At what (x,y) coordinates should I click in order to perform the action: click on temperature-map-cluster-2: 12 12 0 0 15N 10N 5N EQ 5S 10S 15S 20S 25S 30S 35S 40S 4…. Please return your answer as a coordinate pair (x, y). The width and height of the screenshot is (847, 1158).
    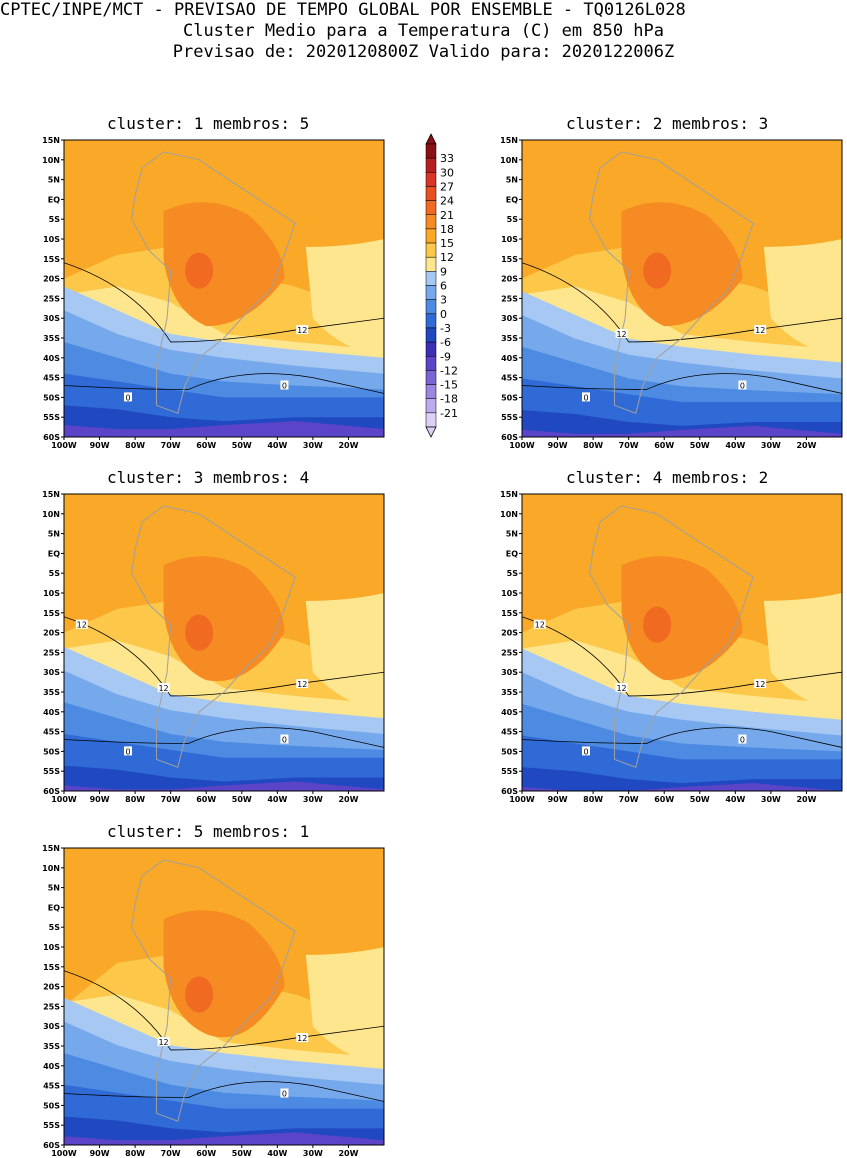
    Looking at the image, I should click on (671, 293).